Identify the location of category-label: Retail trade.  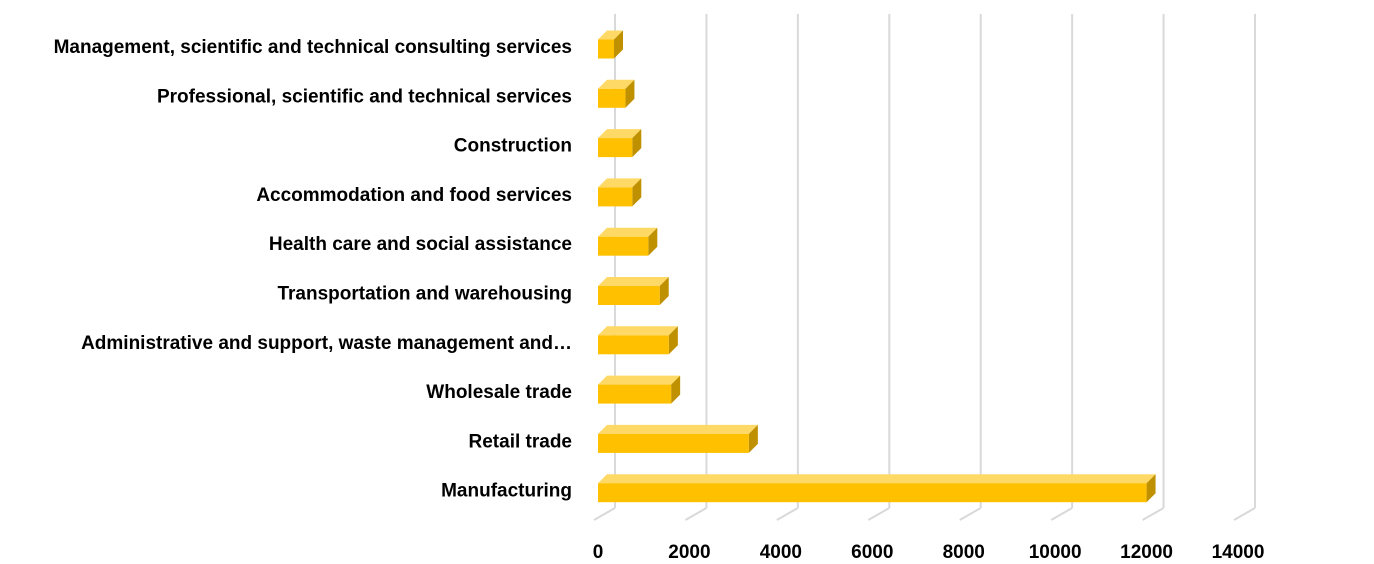
(520, 441).